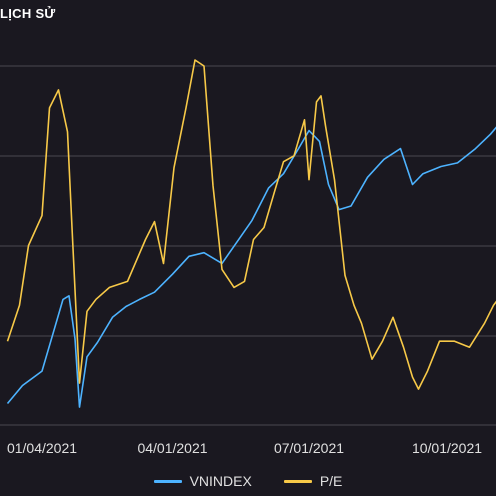  What do you see at coordinates (28, 13) in the screenshot?
I see `chart-title: LỊCH SỬ` at bounding box center [28, 13].